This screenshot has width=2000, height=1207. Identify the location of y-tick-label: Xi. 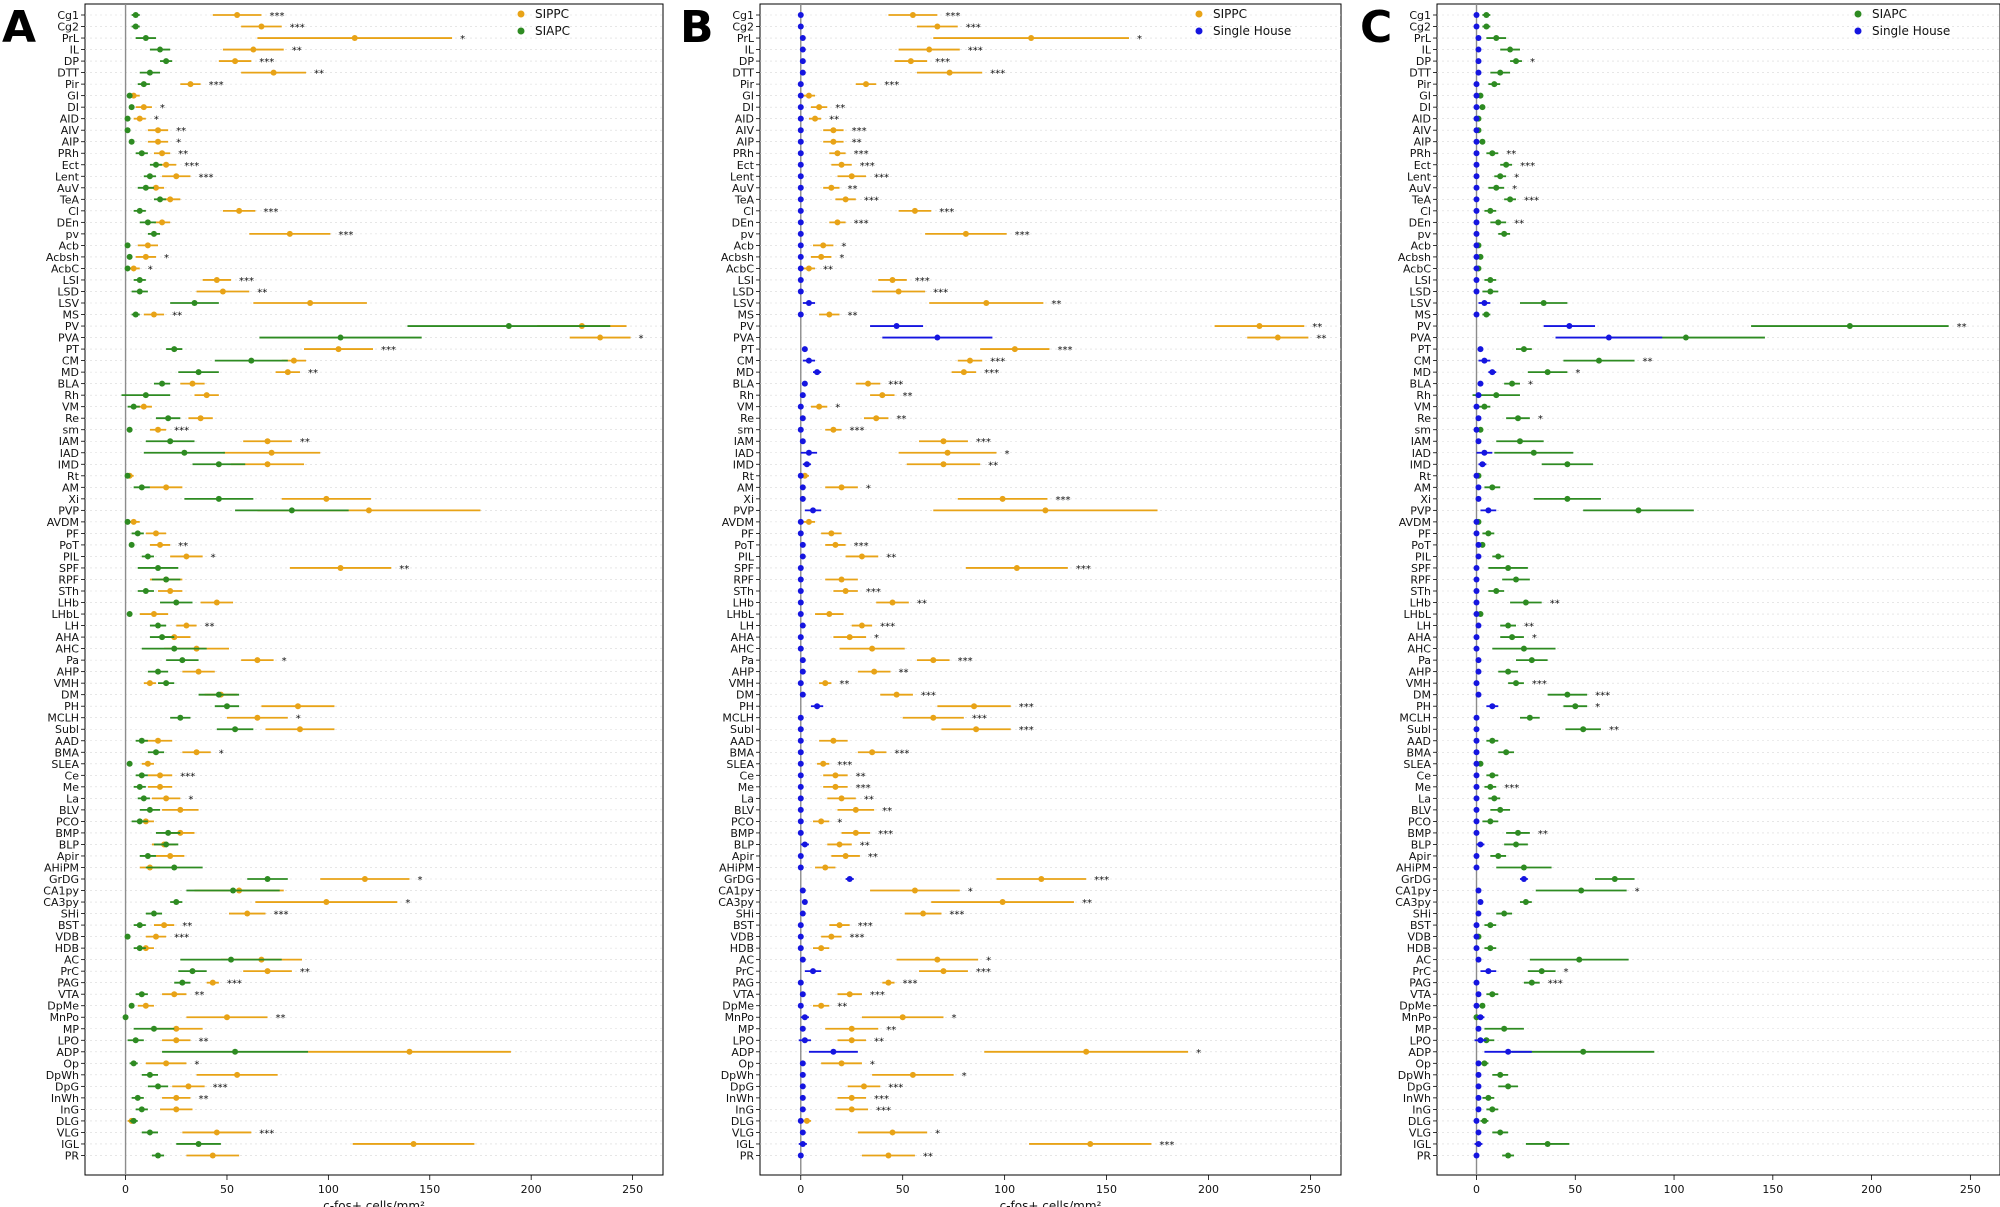
(1425, 499).